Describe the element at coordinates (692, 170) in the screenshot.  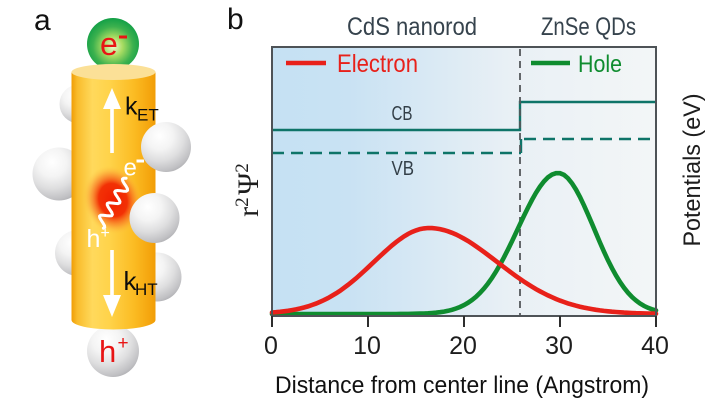
I see `svg-text: Potentials (eV)` at that location.